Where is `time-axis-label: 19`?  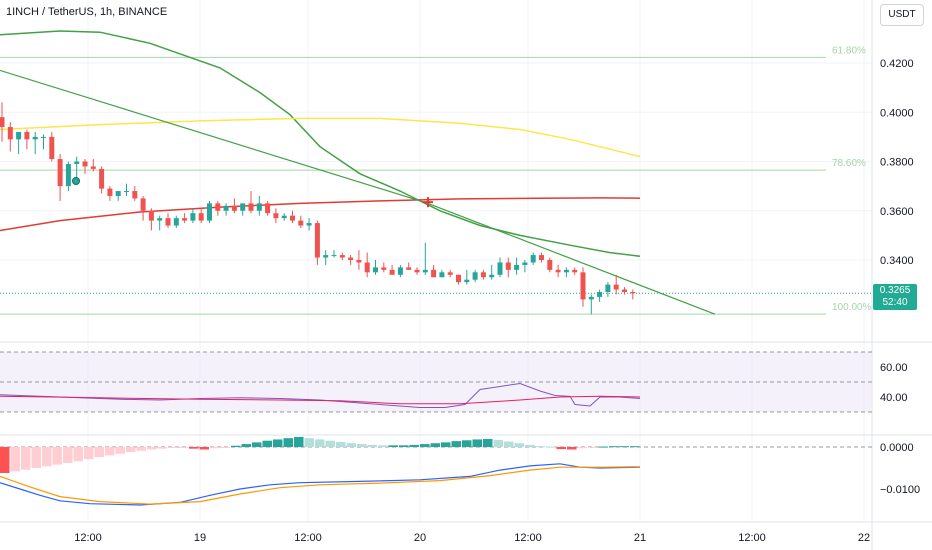 time-axis-label: 19 is located at coordinates (200, 538).